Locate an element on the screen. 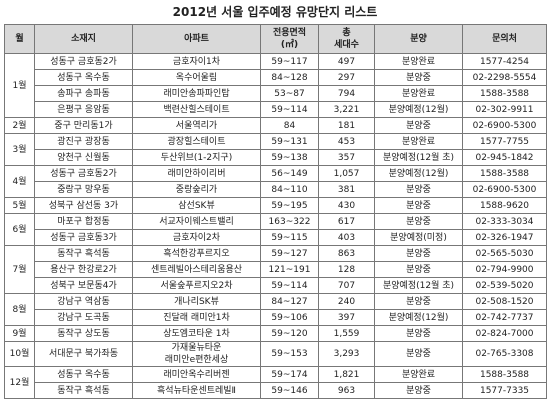  column-header: 월 is located at coordinates (19, 39).